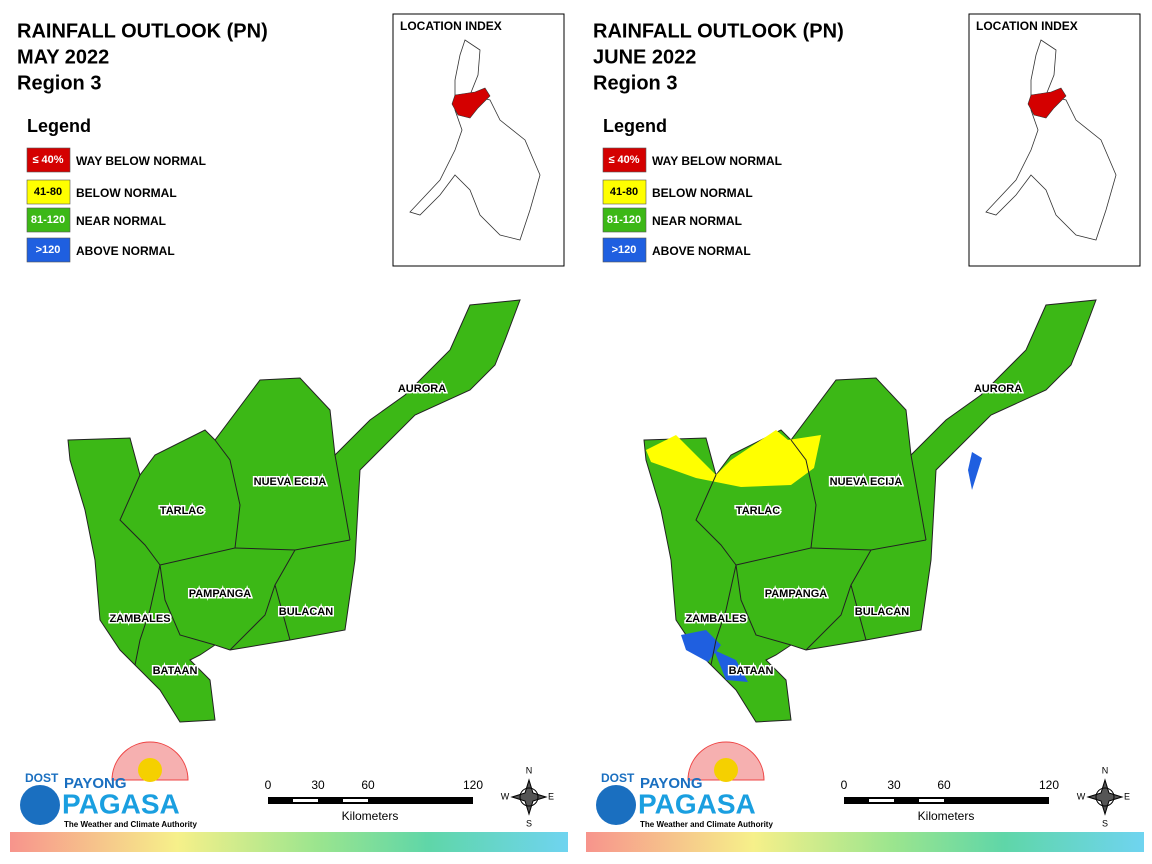  What do you see at coordinates (422, 389) in the screenshot?
I see `province-label: AURORA` at bounding box center [422, 389].